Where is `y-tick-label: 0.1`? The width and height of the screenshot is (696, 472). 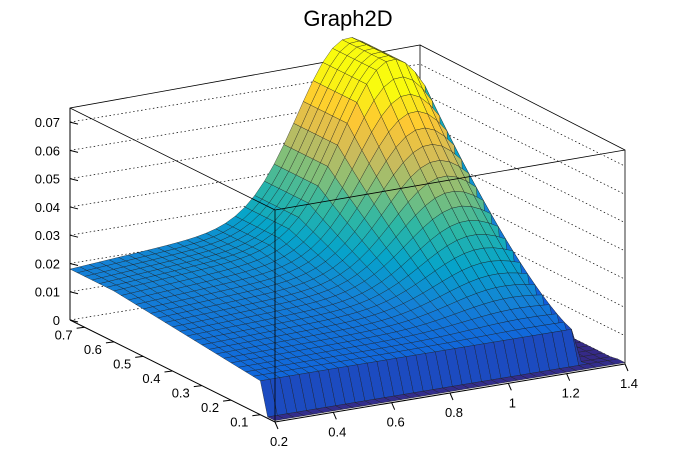
y-tick-label: 0.1 is located at coordinates (239, 422).